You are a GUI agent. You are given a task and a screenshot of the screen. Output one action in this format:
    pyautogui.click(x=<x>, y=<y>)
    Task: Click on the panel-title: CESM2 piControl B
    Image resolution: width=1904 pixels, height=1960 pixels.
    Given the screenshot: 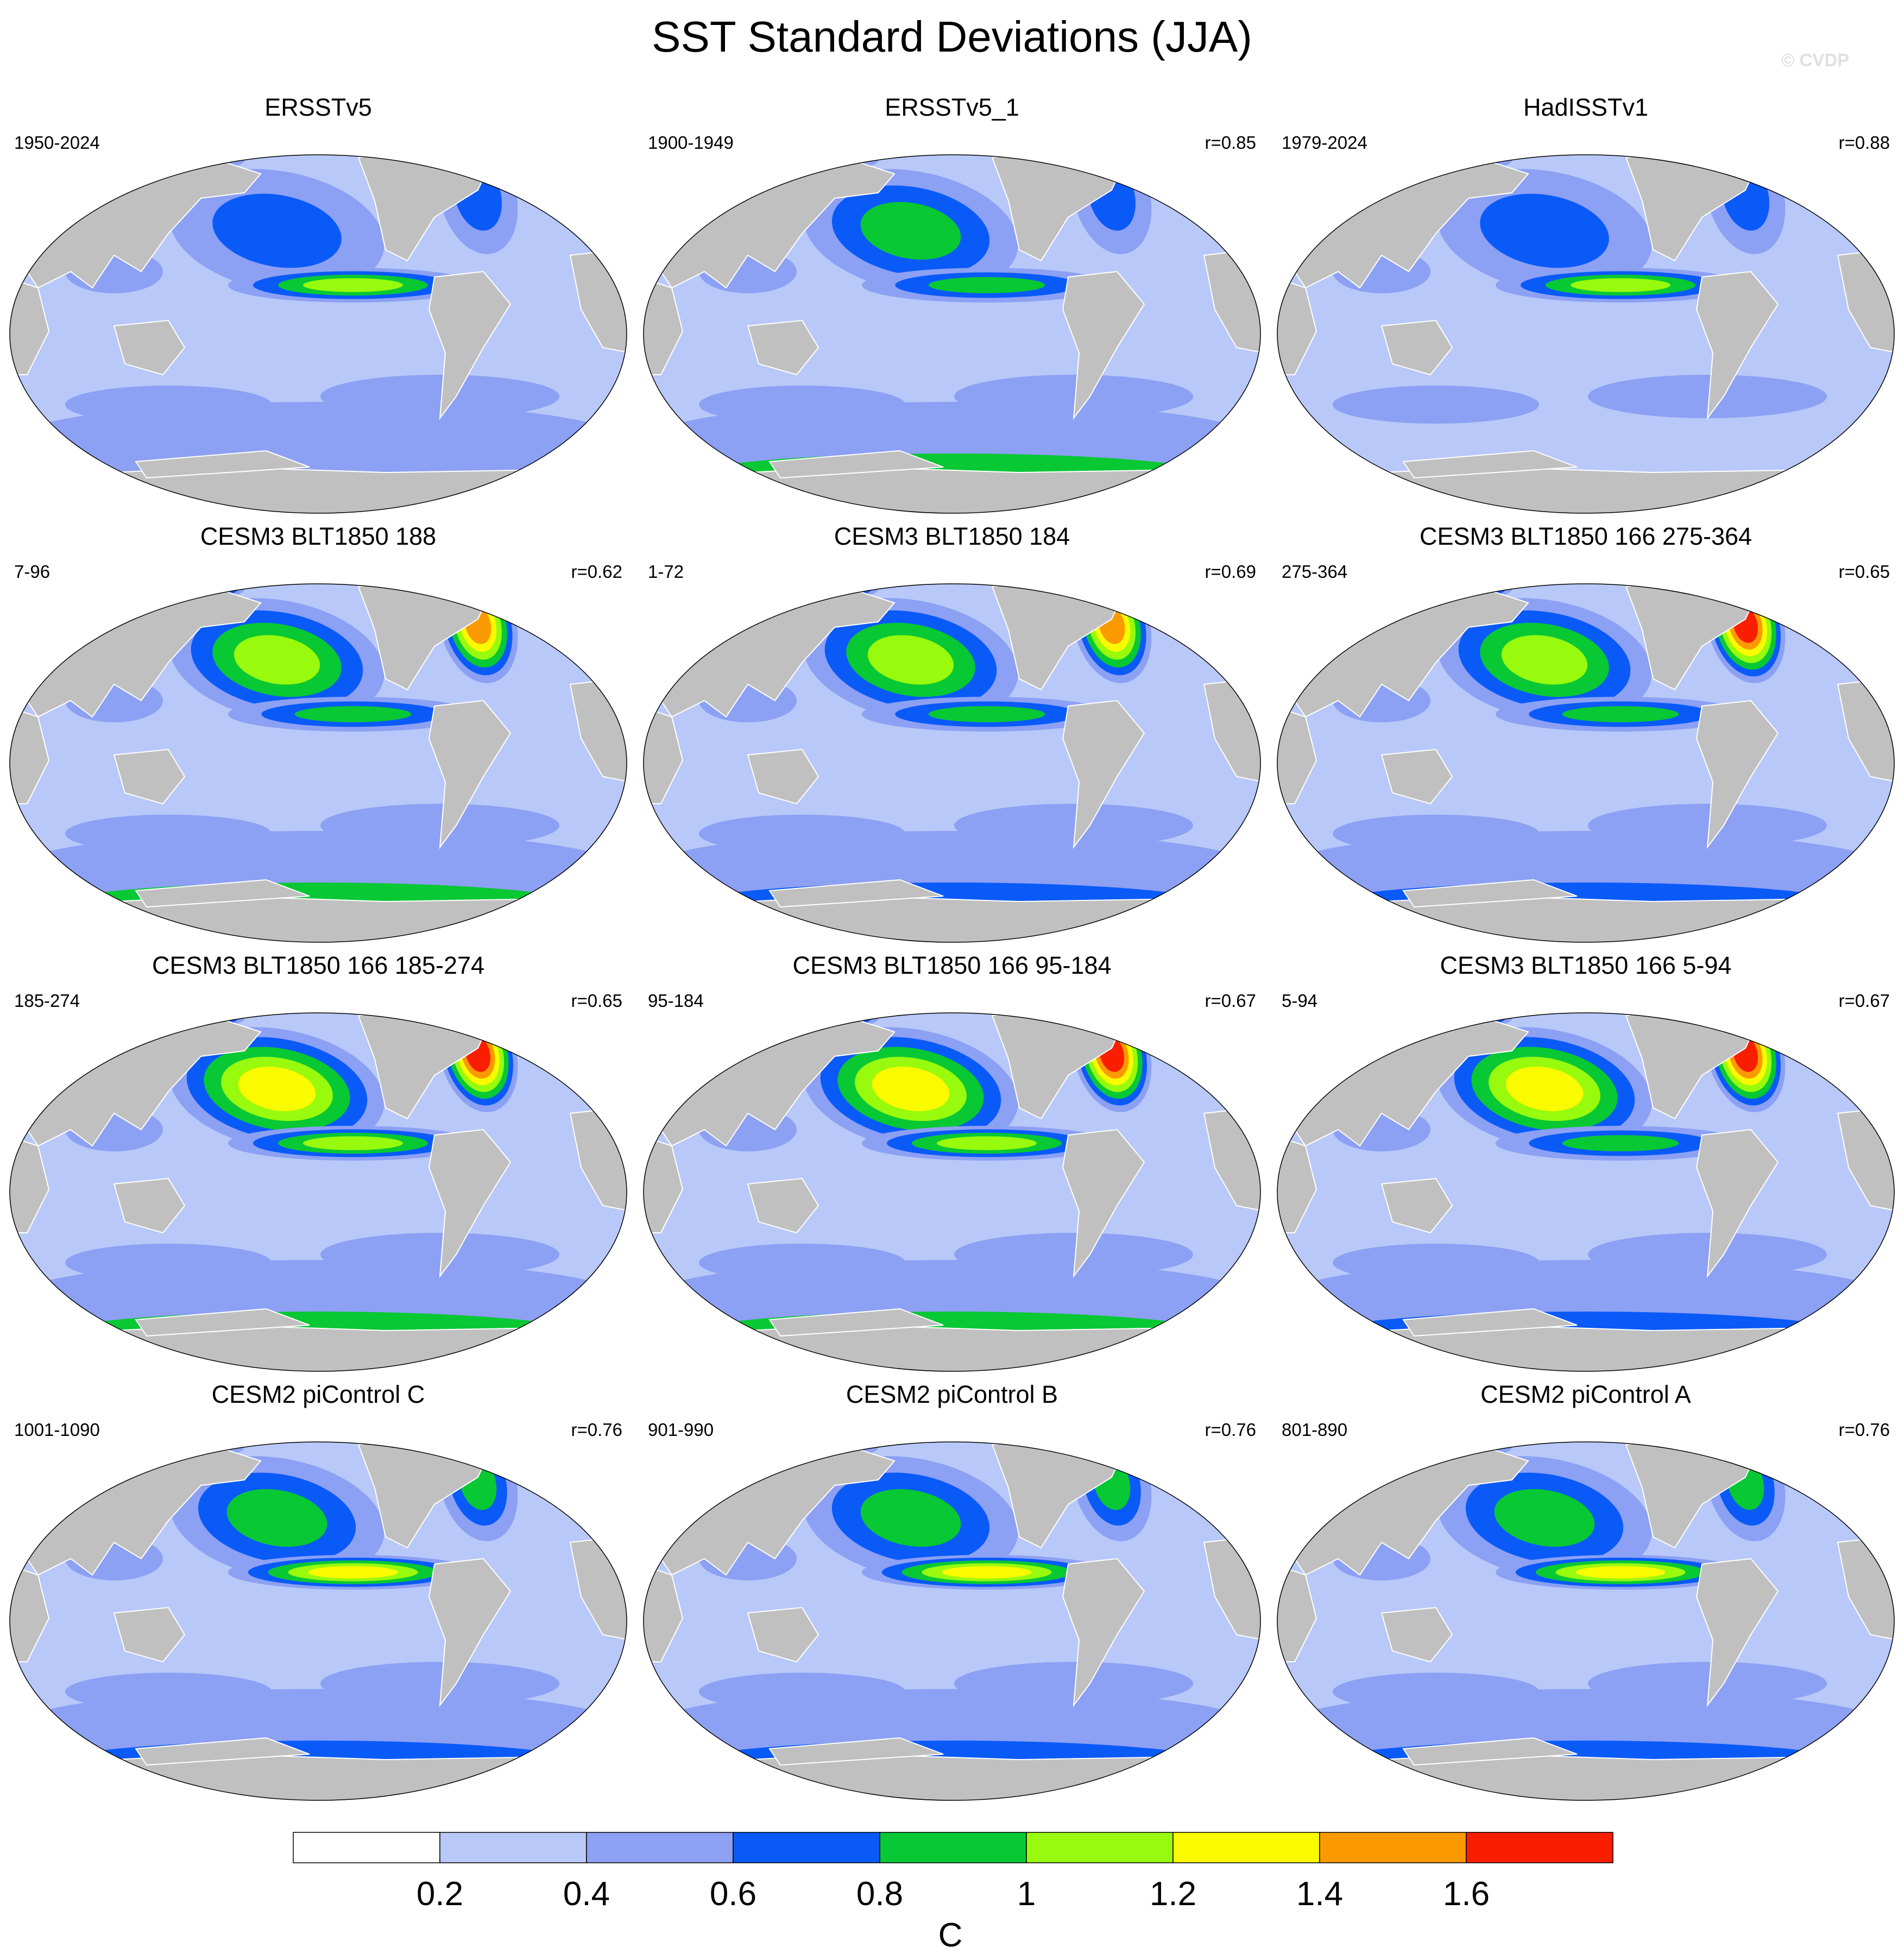 What is the action you would take?
    pyautogui.click(x=952, y=1395)
    